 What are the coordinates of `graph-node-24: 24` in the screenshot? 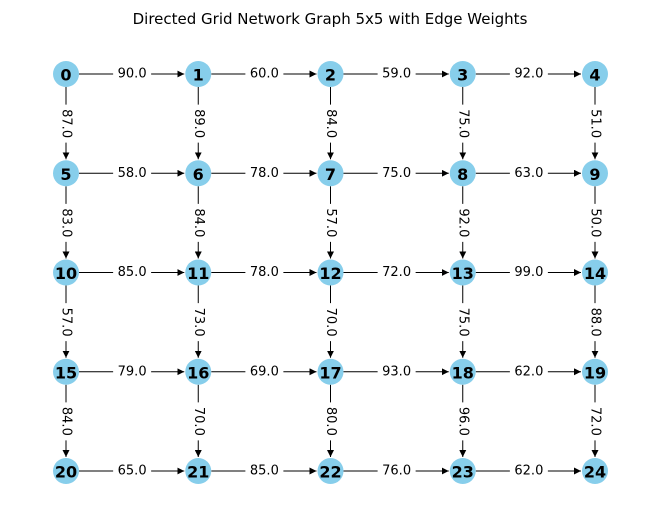 It's located at (595, 471).